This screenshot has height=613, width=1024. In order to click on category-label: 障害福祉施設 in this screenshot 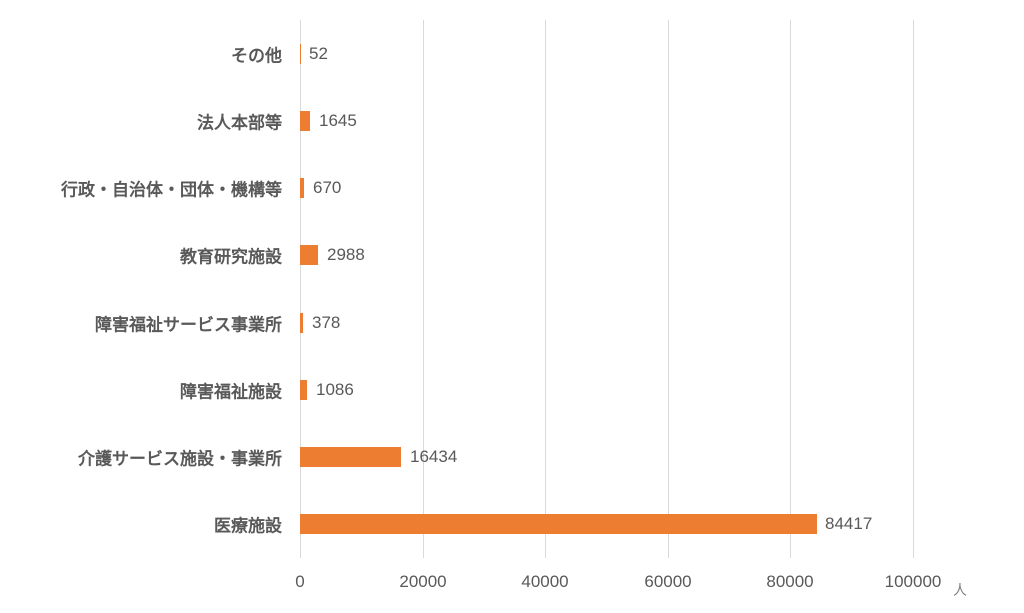, I will do `click(231, 392)`.